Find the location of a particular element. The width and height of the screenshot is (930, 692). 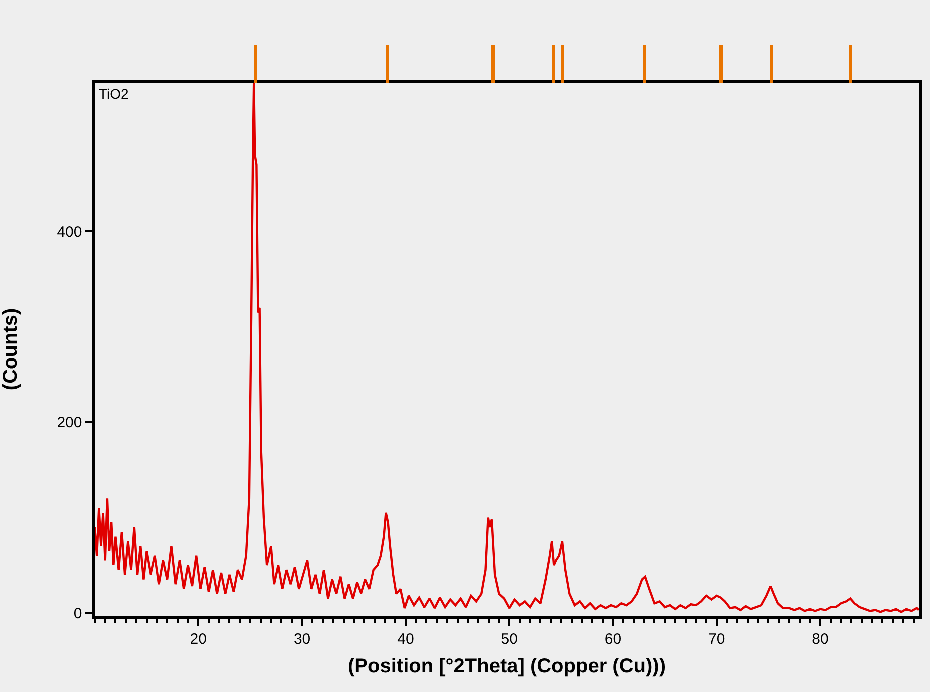

x-tick-label: 30 is located at coordinates (302, 639).